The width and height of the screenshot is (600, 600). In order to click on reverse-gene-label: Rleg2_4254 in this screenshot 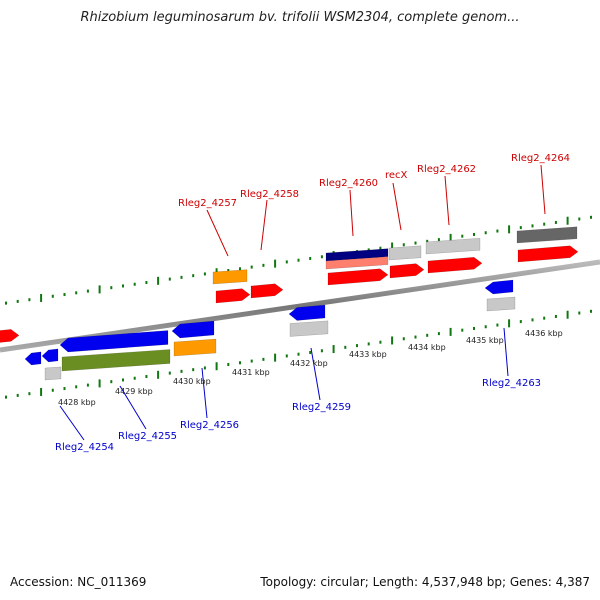, I will do `click(84, 447)`.